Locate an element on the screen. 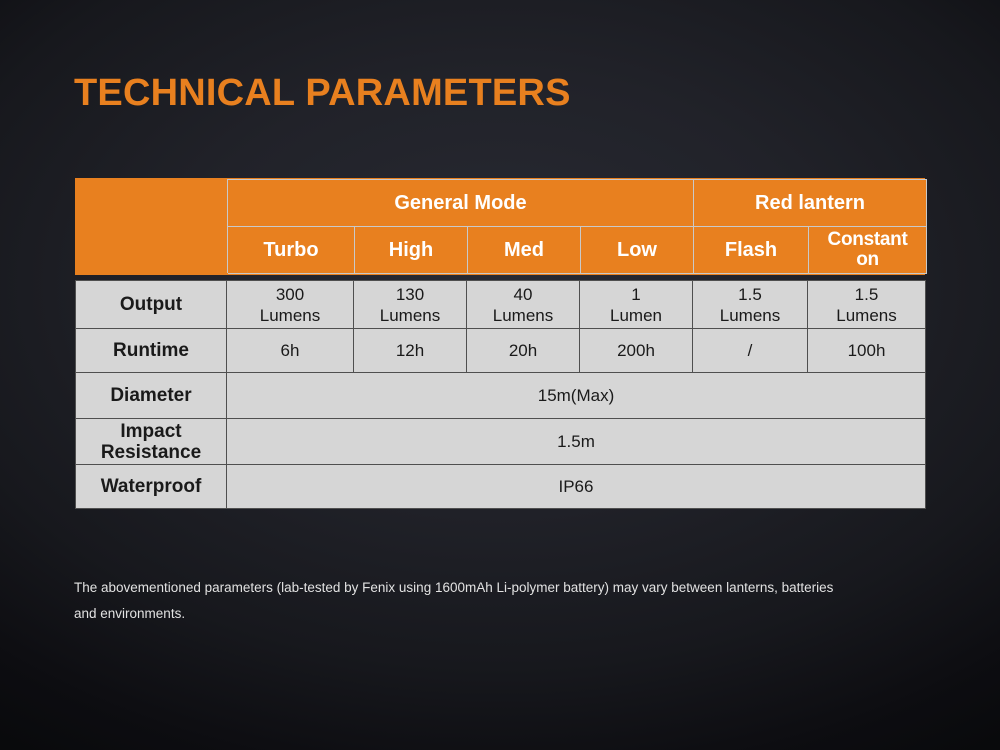 The image size is (1000, 750). cell-output-constant-on: 1.5 Lumens is located at coordinates (866, 304).